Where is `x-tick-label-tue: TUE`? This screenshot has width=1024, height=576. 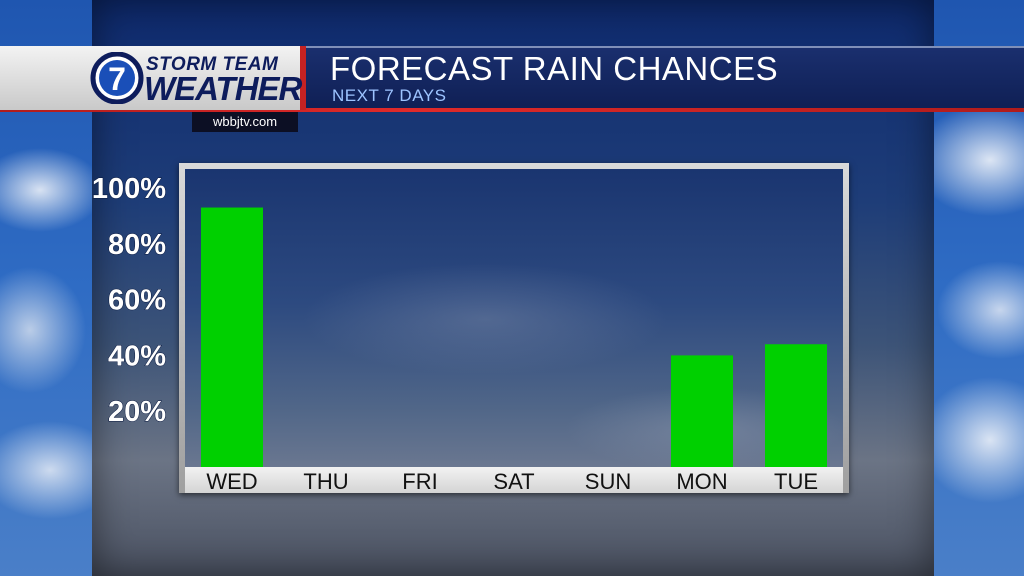 x-tick-label-tue: TUE is located at coordinates (796, 481).